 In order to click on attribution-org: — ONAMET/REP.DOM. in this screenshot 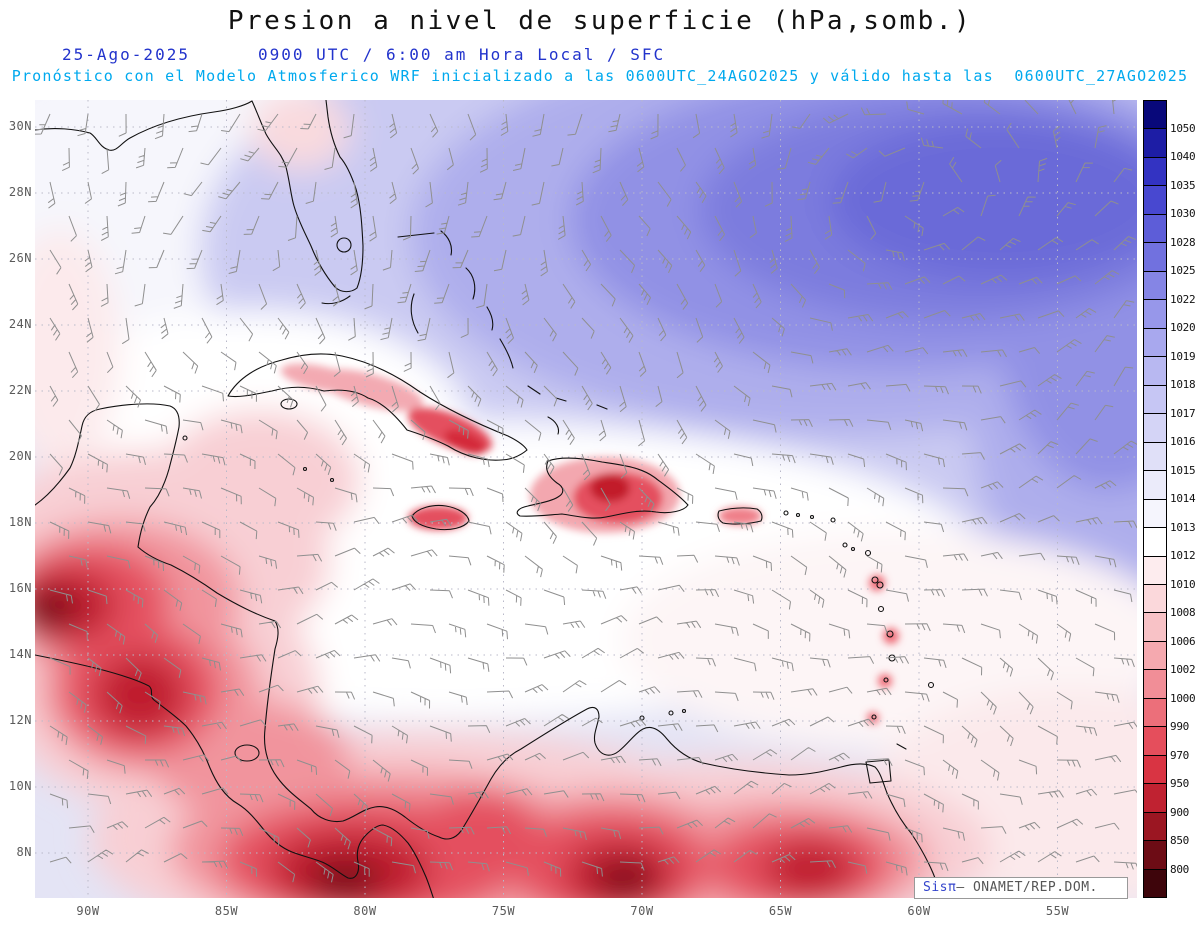, I will do `click(1027, 887)`.